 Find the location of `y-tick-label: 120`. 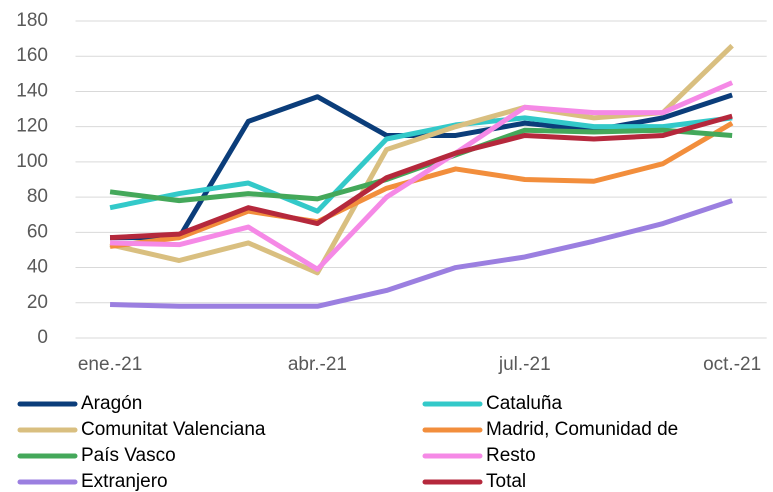

y-tick-label: 120 is located at coordinates (32, 126).